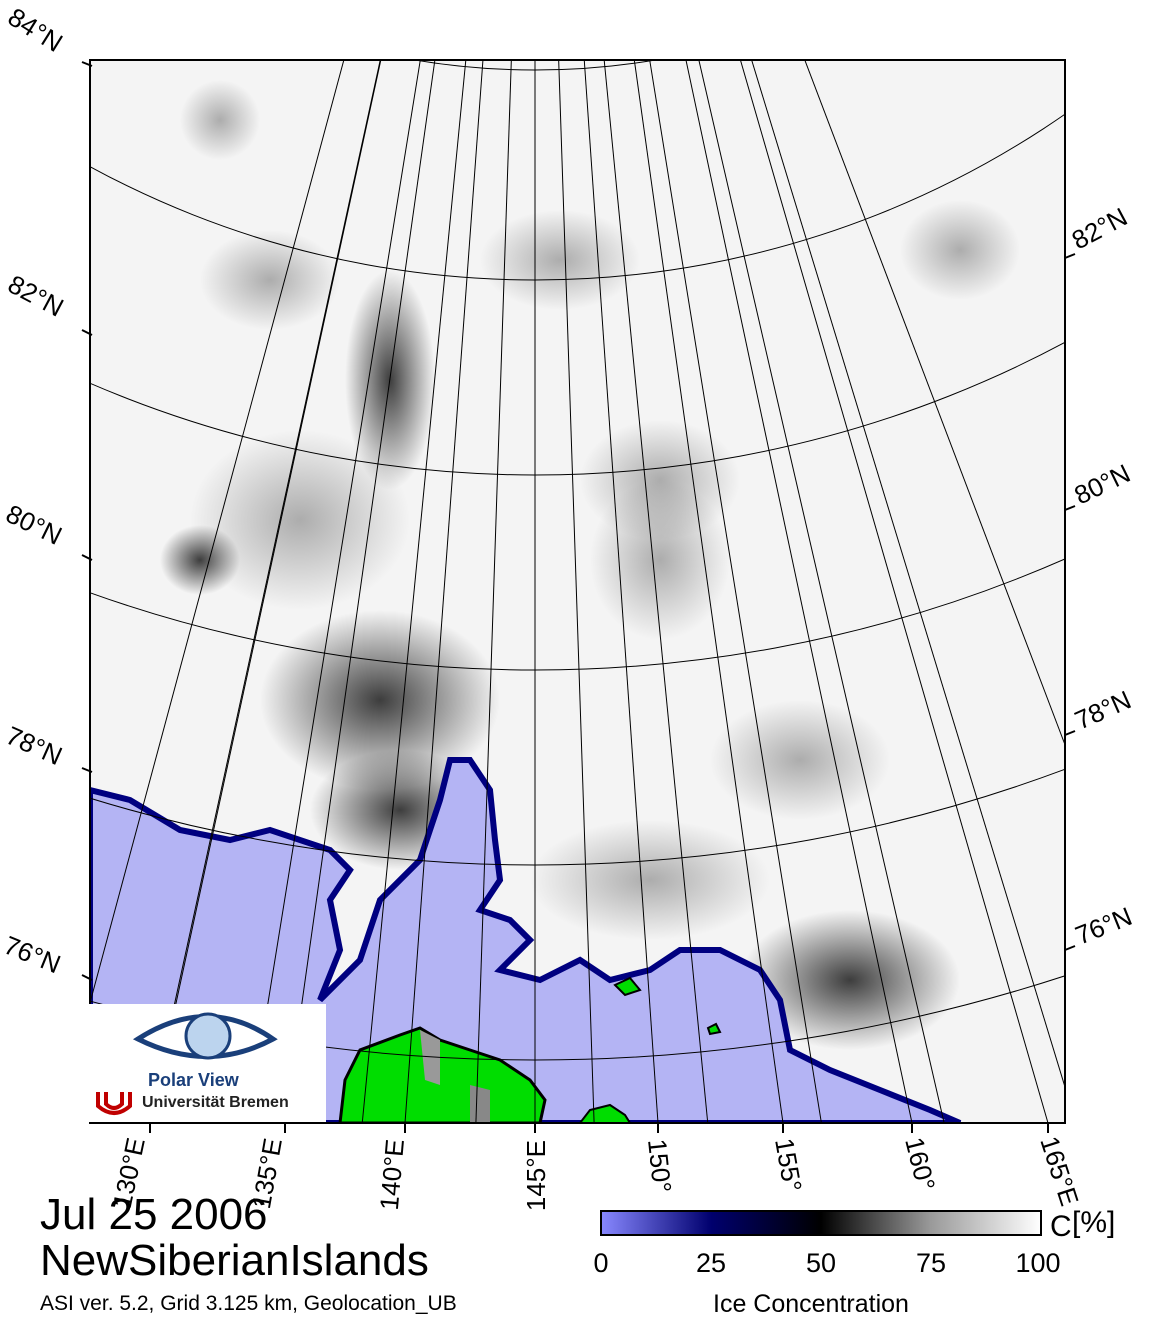  What do you see at coordinates (1059, 1171) in the screenshot?
I see `lon-label-165: 165°E` at bounding box center [1059, 1171].